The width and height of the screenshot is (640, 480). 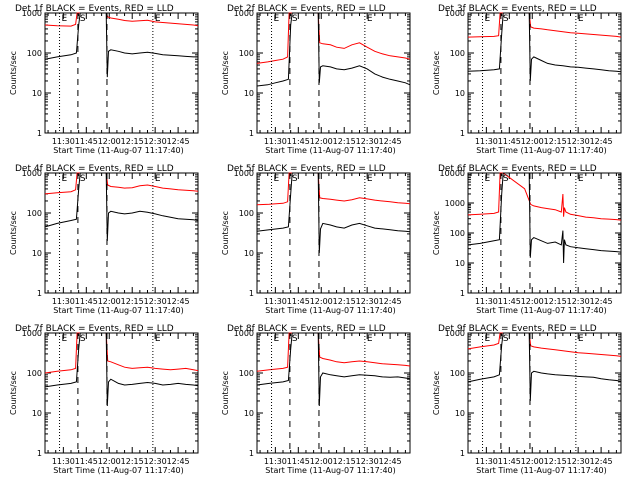 What do you see at coordinates (94, 169) in the screenshot?
I see `chart-title: Det 4f BLACK = Events, RED = LLD` at bounding box center [94, 169].